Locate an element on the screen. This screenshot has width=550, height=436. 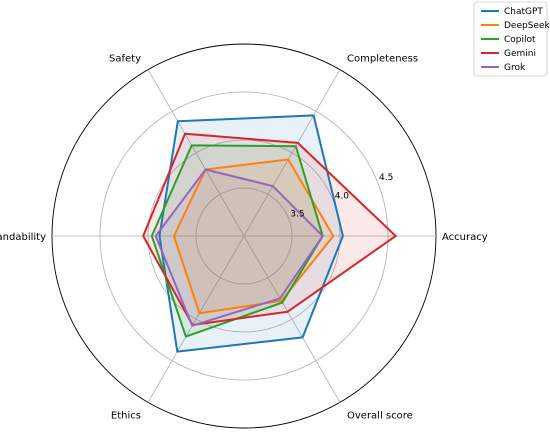
legend-item-gemini: Gemini is located at coordinates (508, 54).